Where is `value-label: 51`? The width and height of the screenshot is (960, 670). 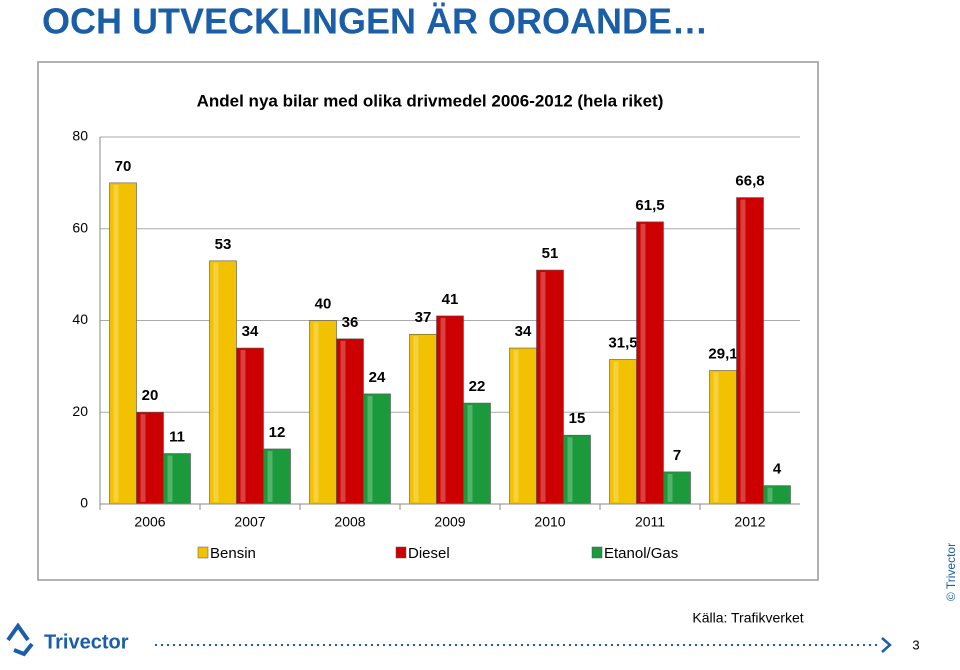 value-label: 51 is located at coordinates (550, 253).